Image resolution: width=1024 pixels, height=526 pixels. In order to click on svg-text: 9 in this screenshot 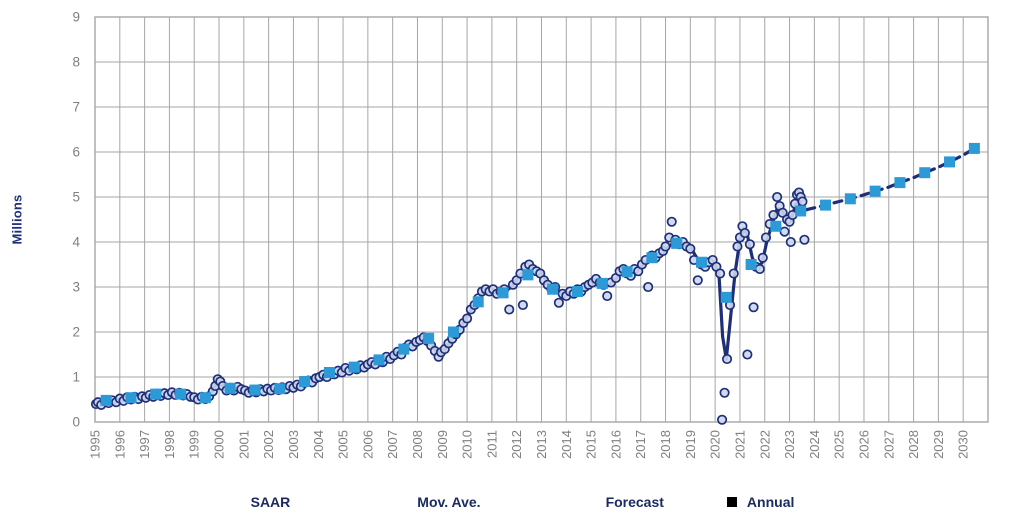, I will do `click(76, 17)`.